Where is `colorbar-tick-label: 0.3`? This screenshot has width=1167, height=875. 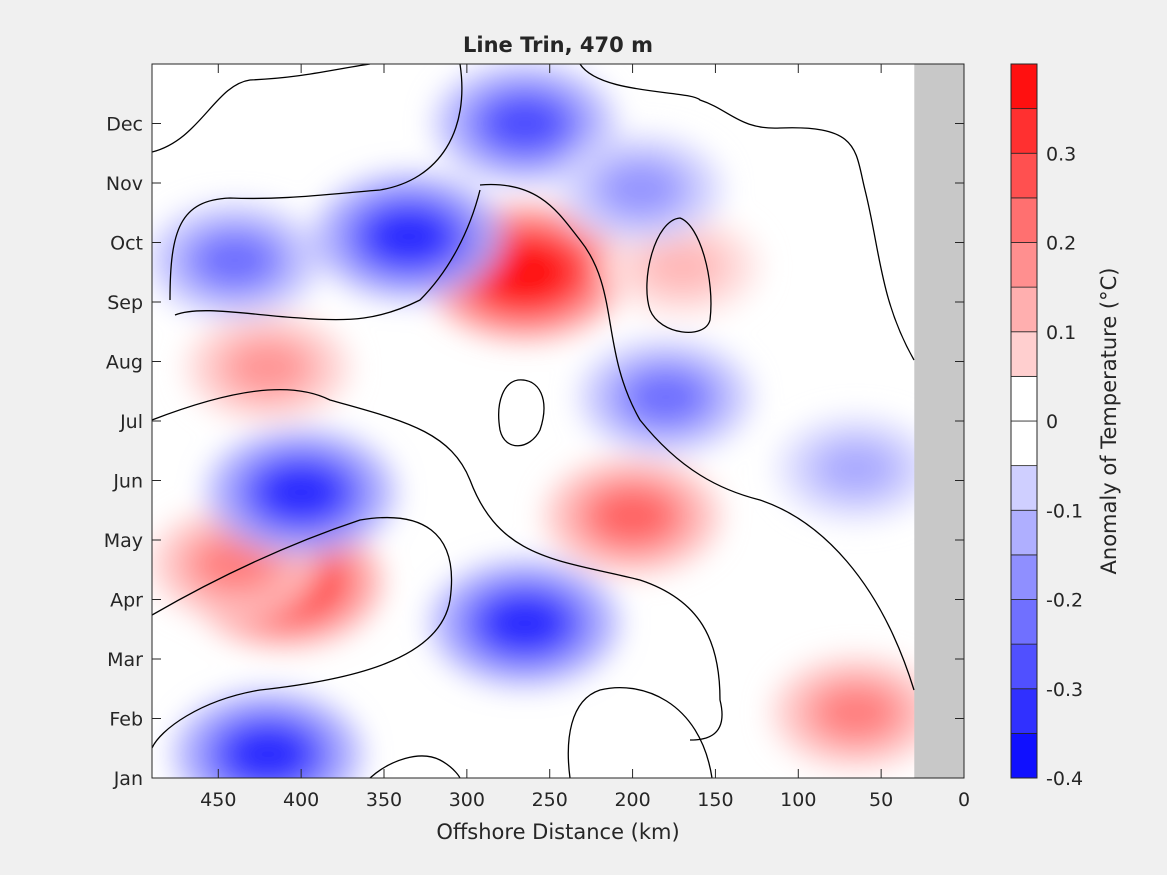
colorbar-tick-label: 0.3 is located at coordinates (1061, 154).